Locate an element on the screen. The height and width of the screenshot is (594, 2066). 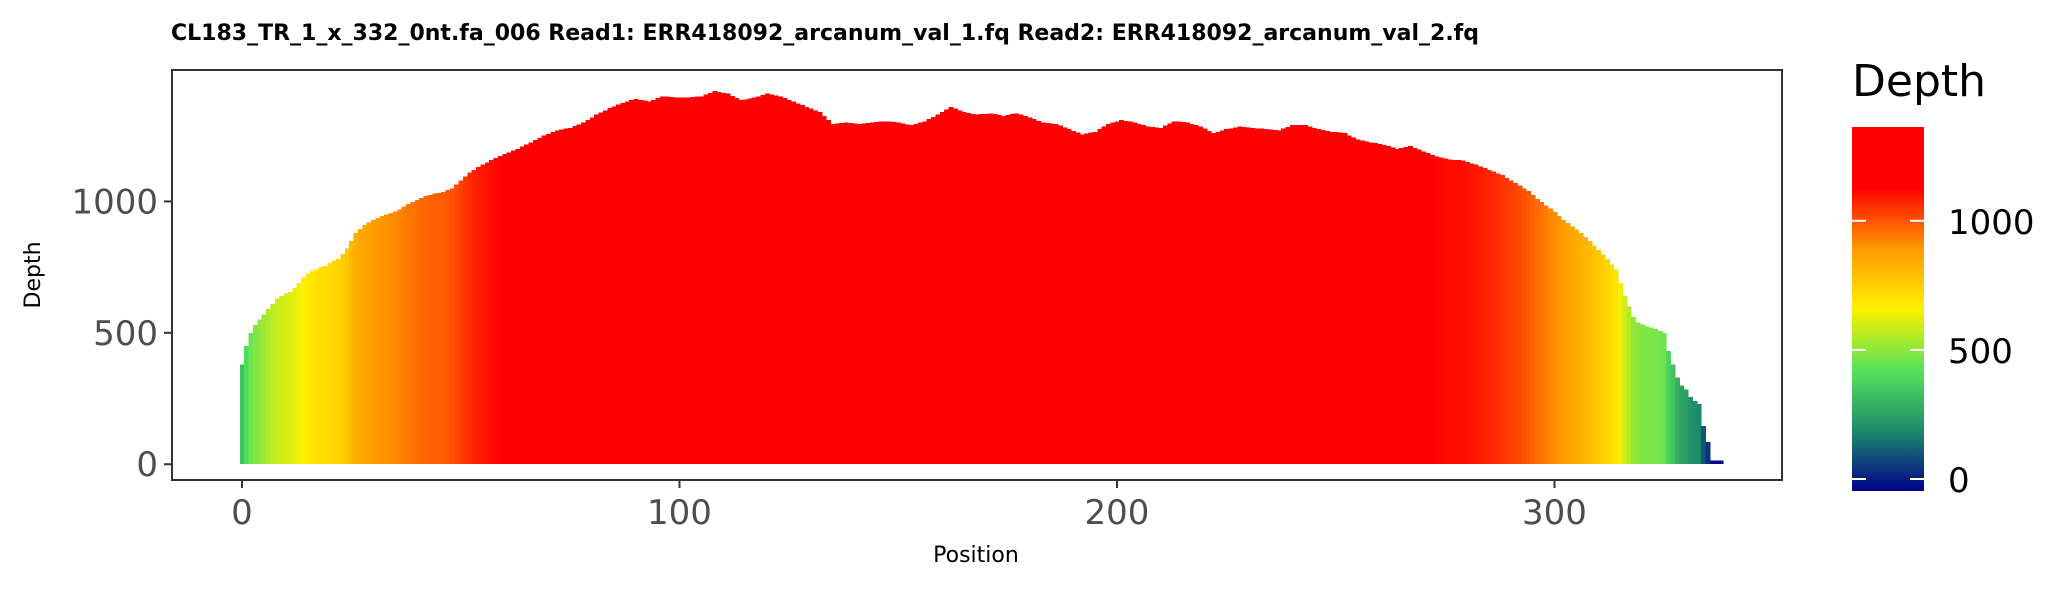
y-tick-label: 0 is located at coordinates (147, 465).